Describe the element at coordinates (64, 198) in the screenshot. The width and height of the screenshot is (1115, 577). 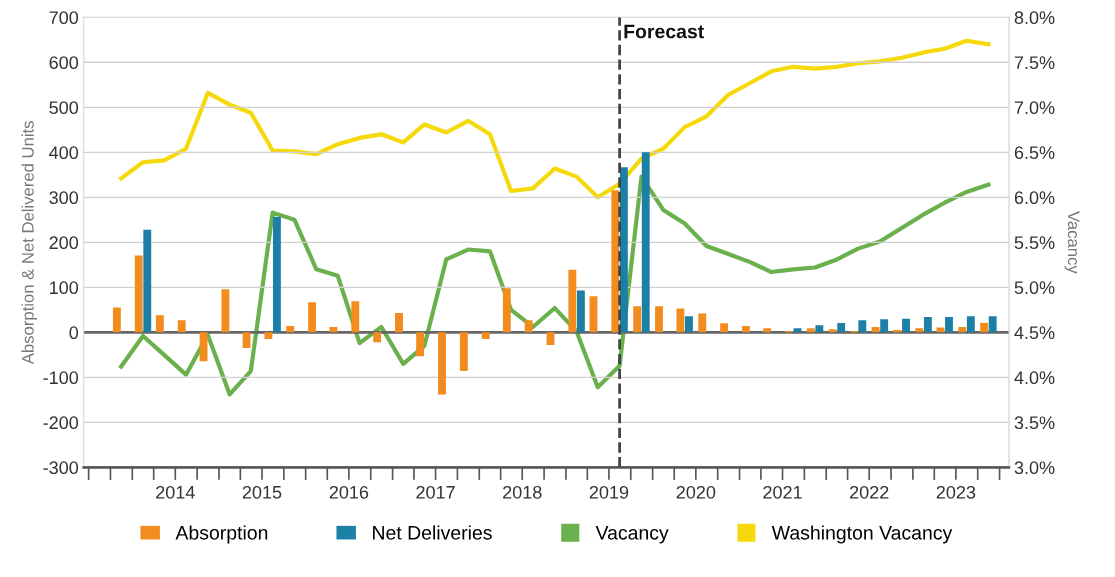
I see `y-tick-label: 300` at that location.